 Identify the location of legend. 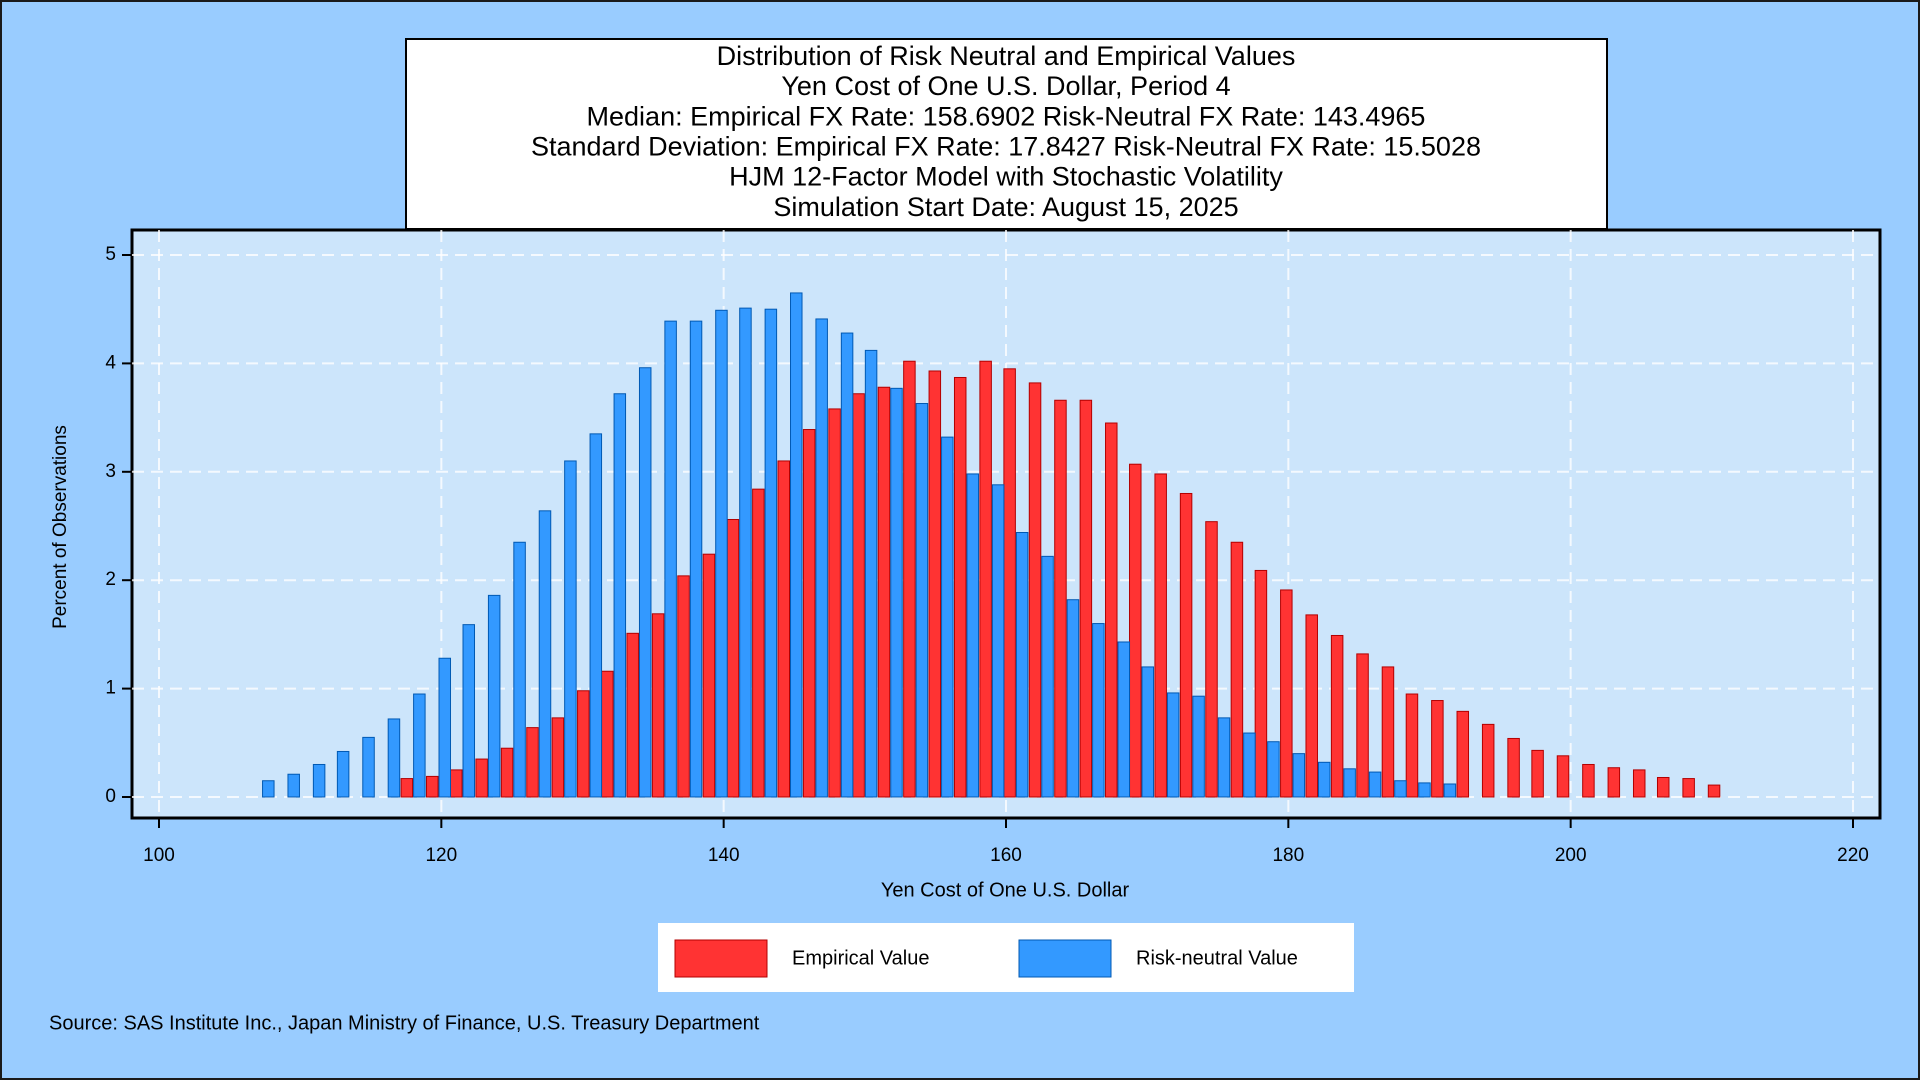
(1006, 957).